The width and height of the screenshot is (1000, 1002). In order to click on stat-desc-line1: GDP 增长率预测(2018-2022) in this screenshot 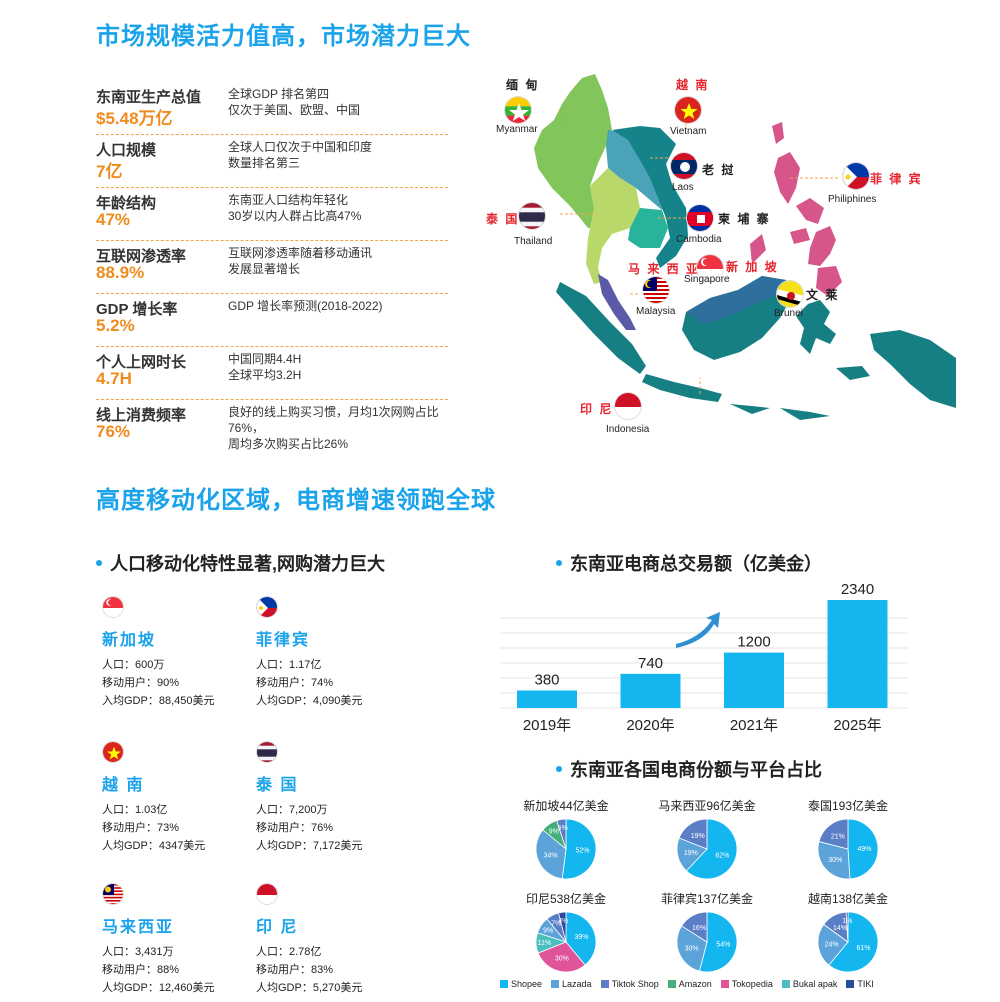, I will do `click(305, 306)`.